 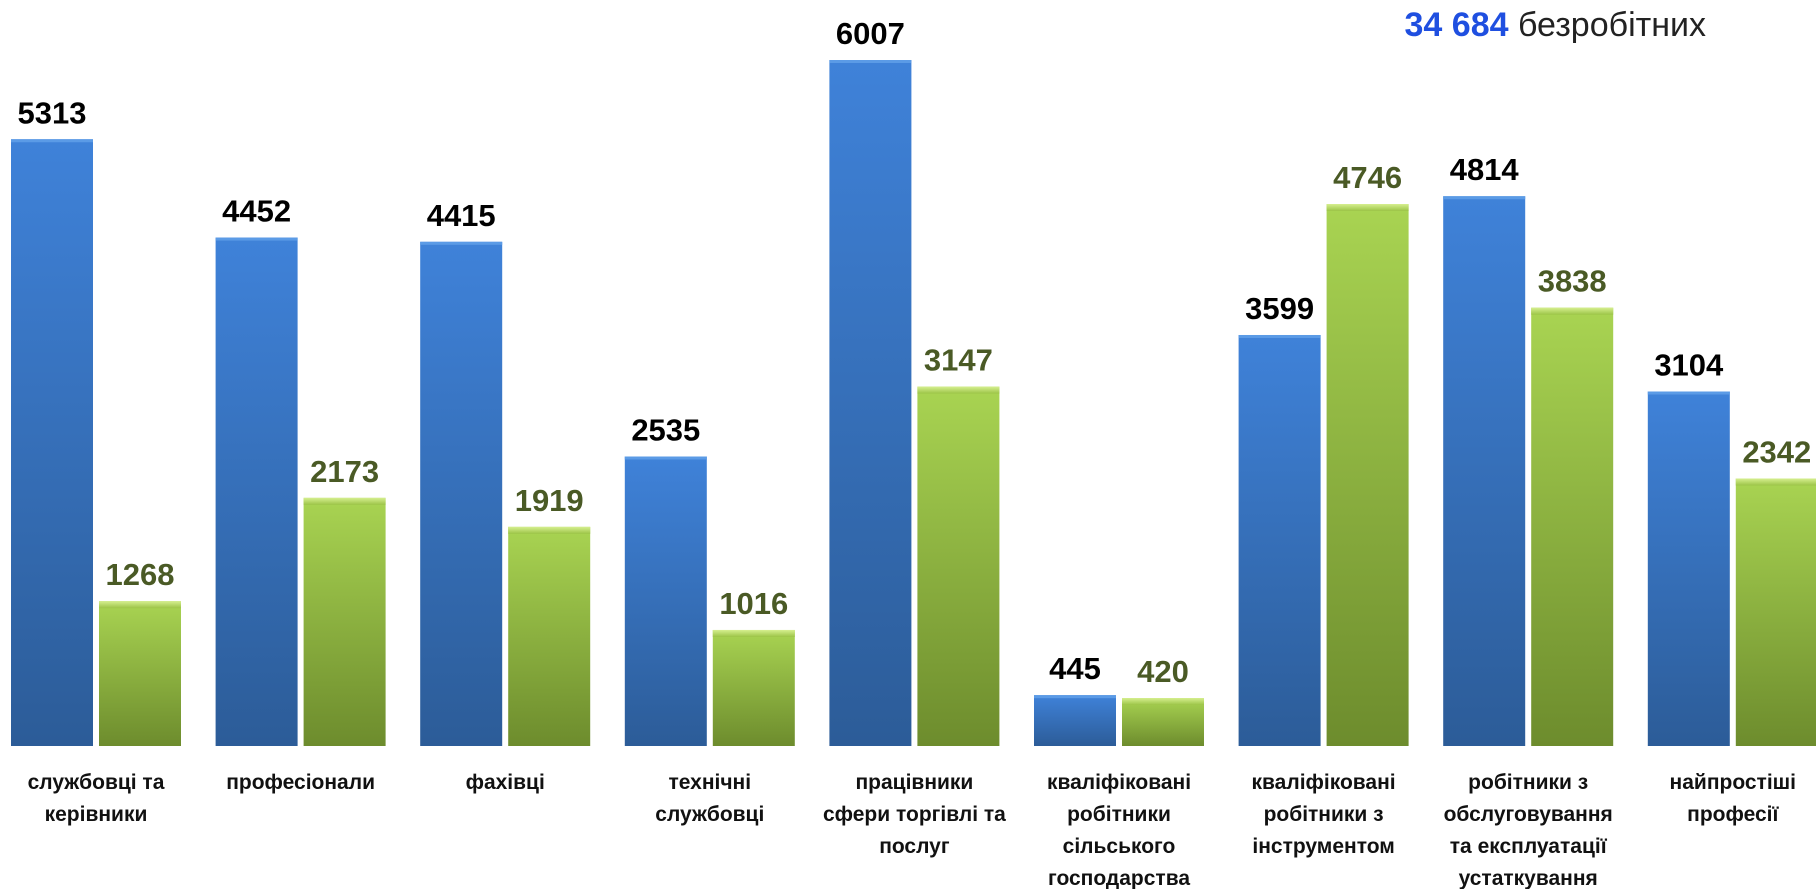 What do you see at coordinates (1119, 814) in the screenshot?
I see `category-label-line: робітники` at bounding box center [1119, 814].